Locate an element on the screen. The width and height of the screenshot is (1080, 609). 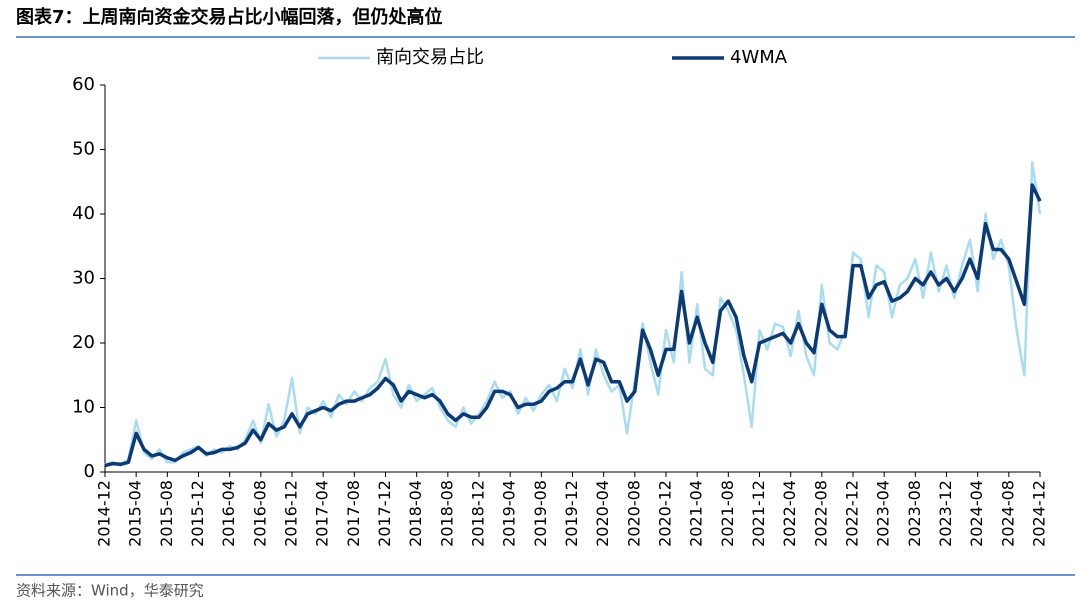
x-tick-label: 2016-04 is located at coordinates (228, 513).